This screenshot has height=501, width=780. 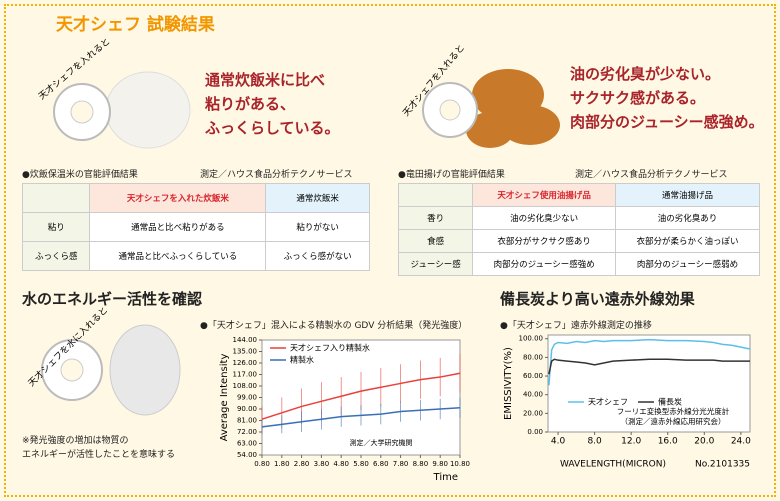 What do you see at coordinates (594, 442) in the screenshot?
I see `x-tick-label: 8.0` at bounding box center [594, 442].